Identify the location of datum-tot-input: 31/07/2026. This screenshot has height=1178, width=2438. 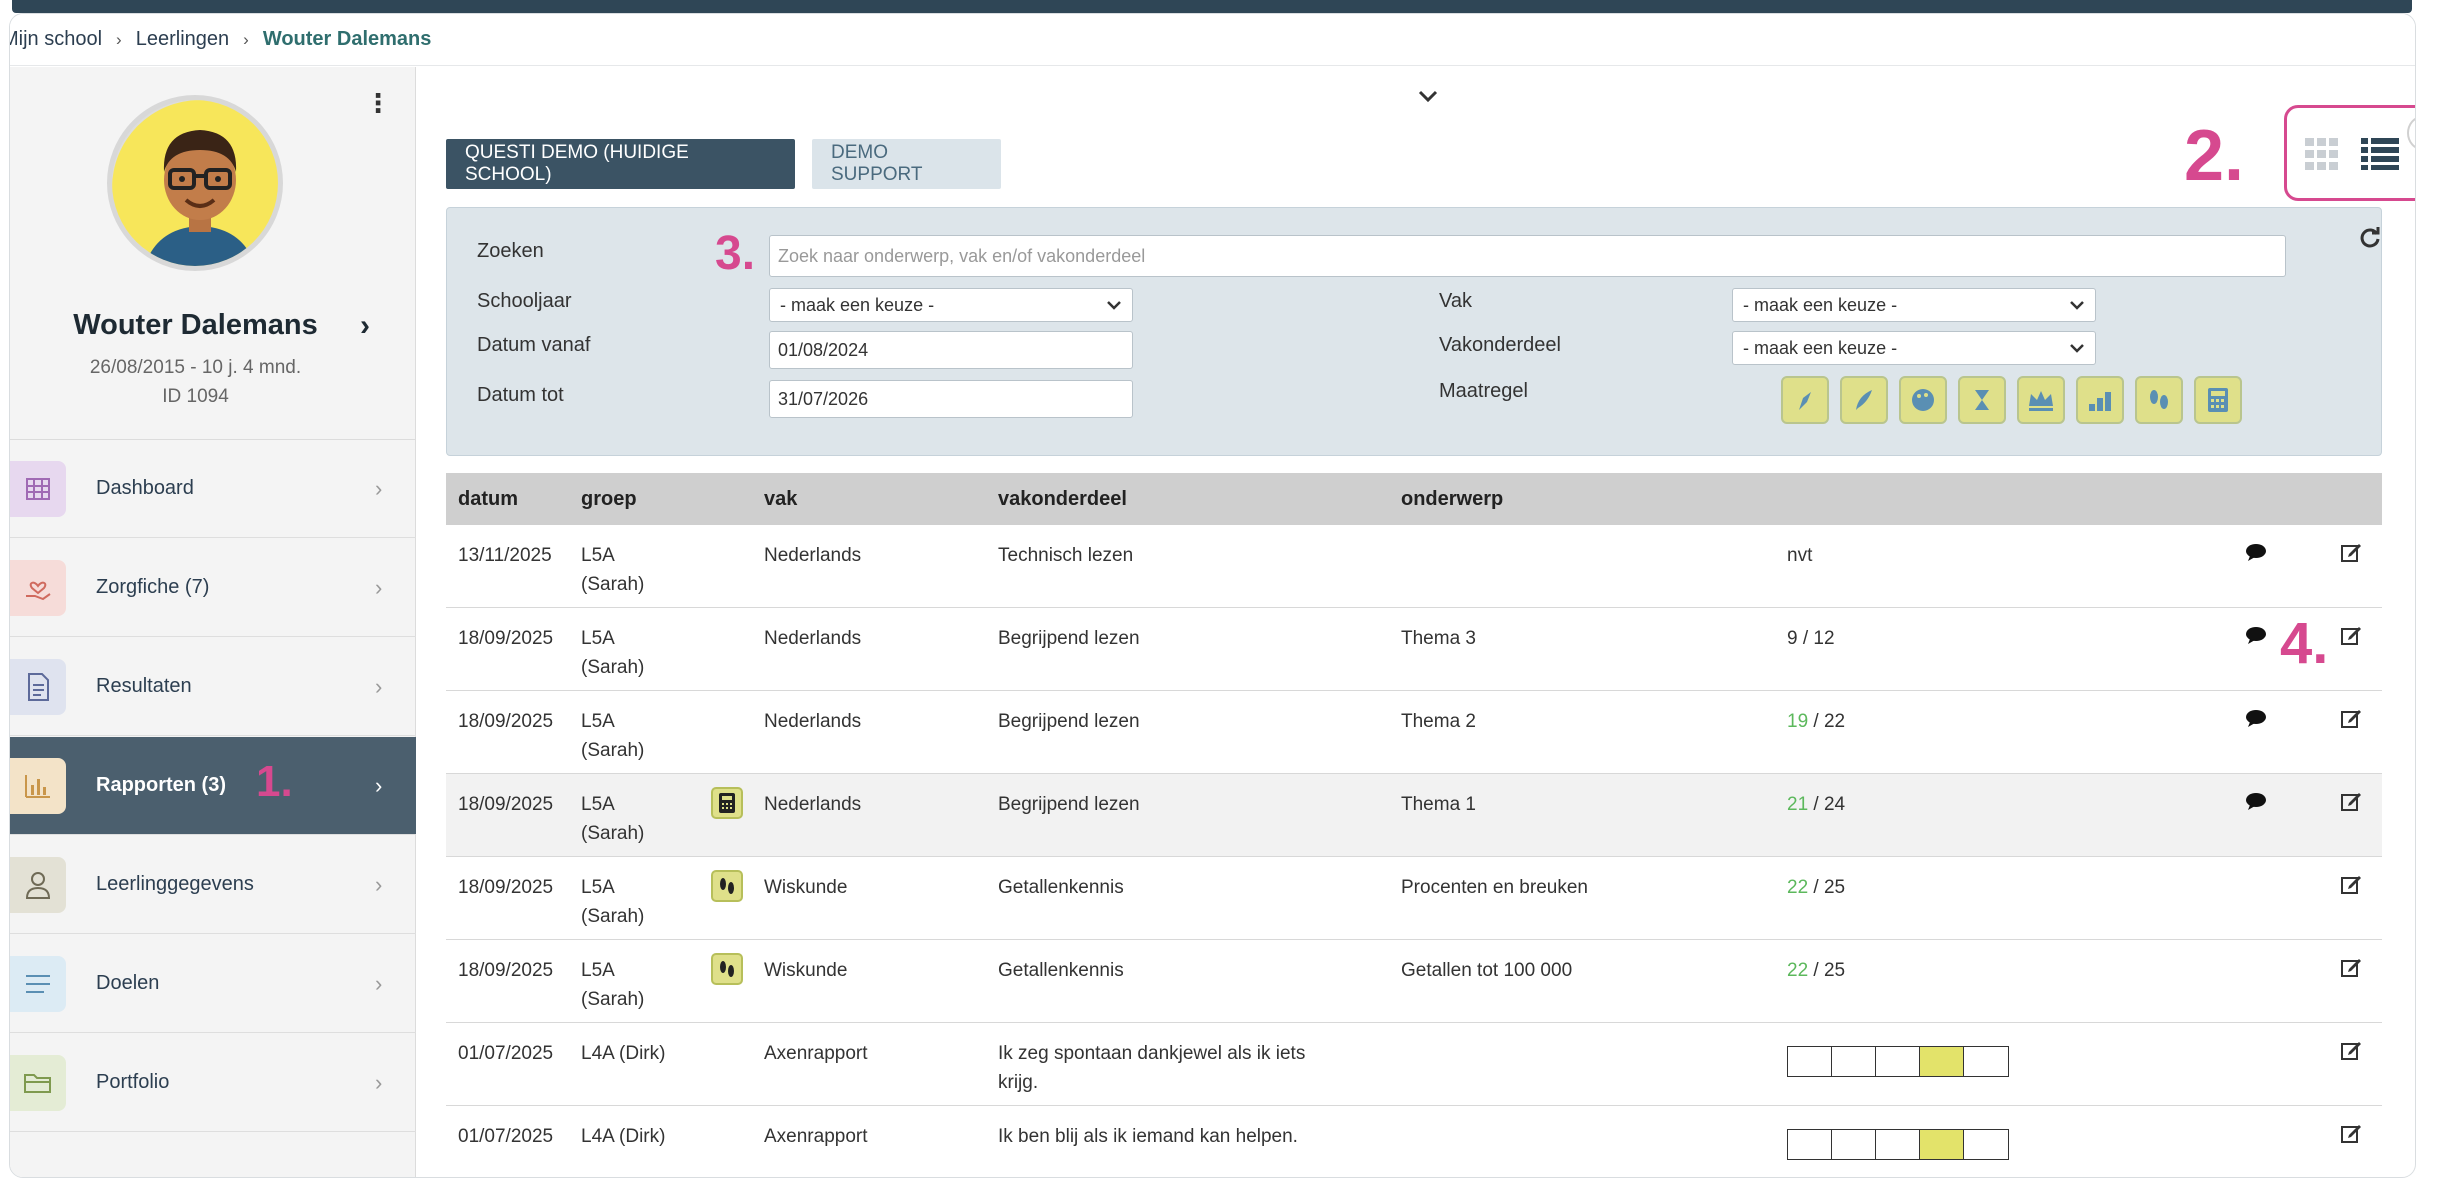
(951, 399).